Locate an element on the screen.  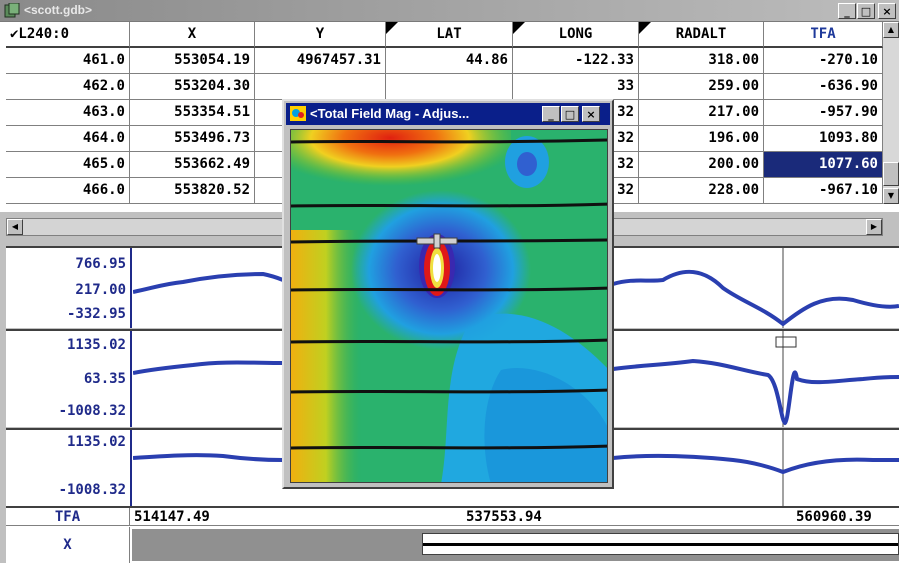
column-header-x: X is located at coordinates (192, 35).